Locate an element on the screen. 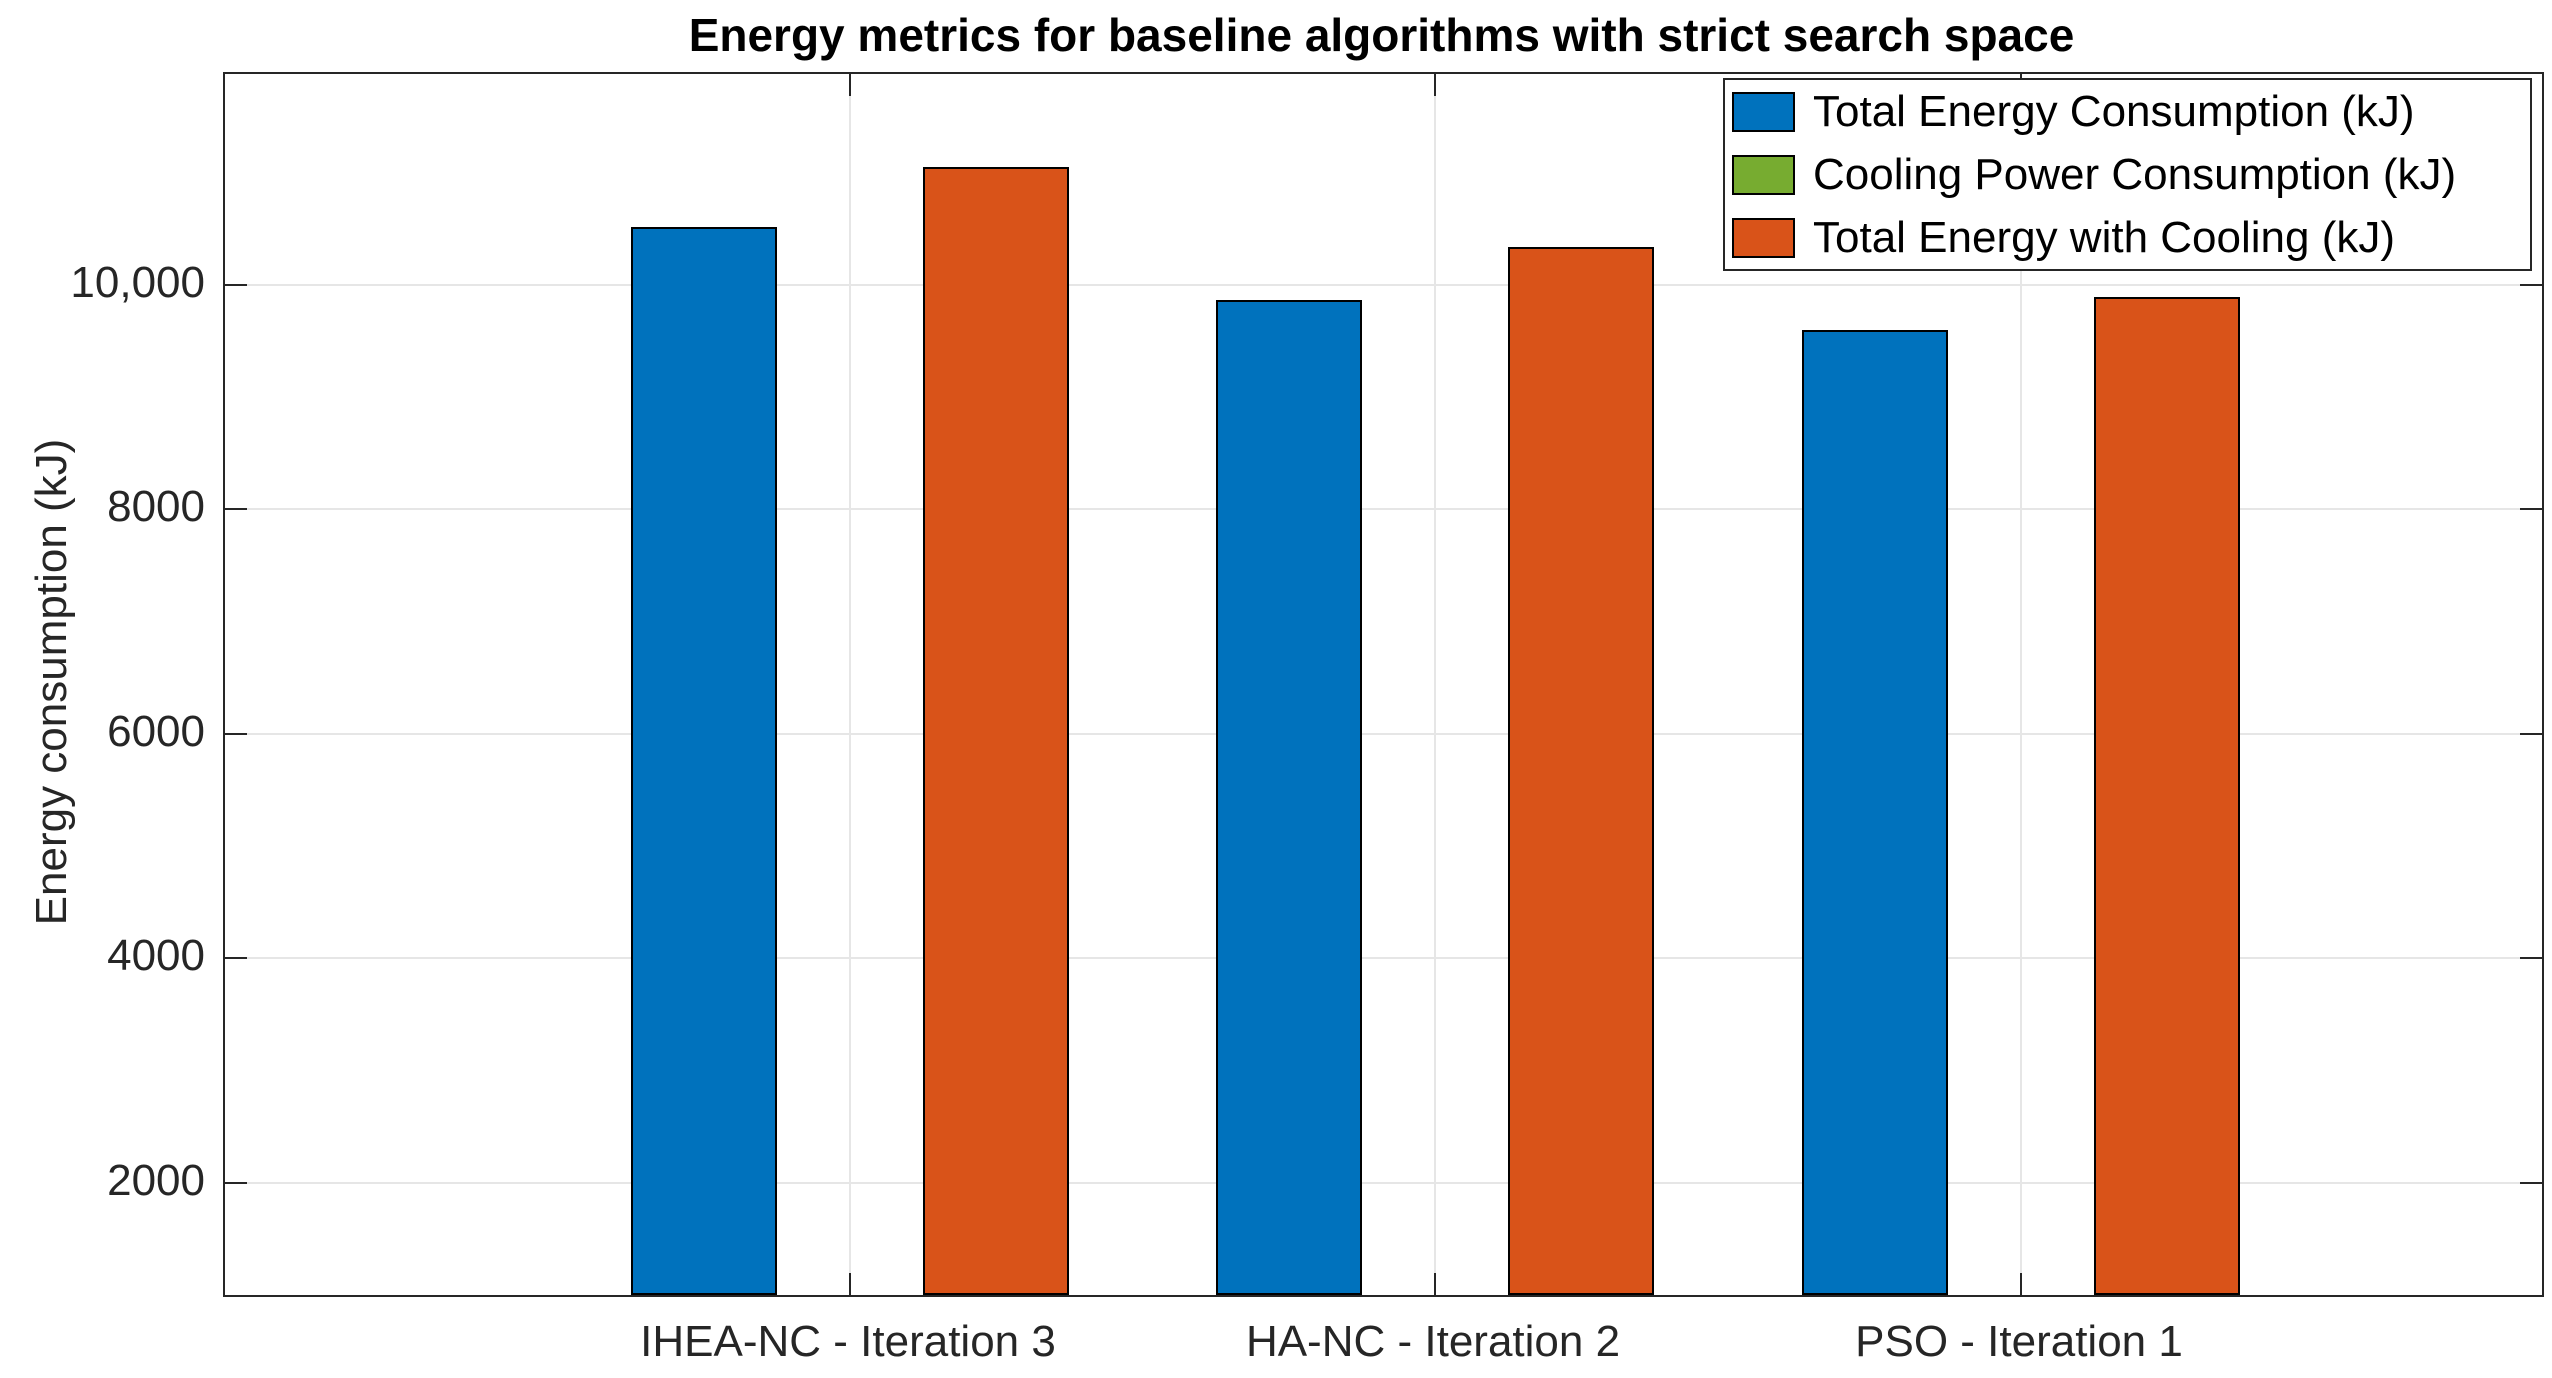 The width and height of the screenshot is (2552, 1378). y-tick-label: 8000 is located at coordinates (156, 506).